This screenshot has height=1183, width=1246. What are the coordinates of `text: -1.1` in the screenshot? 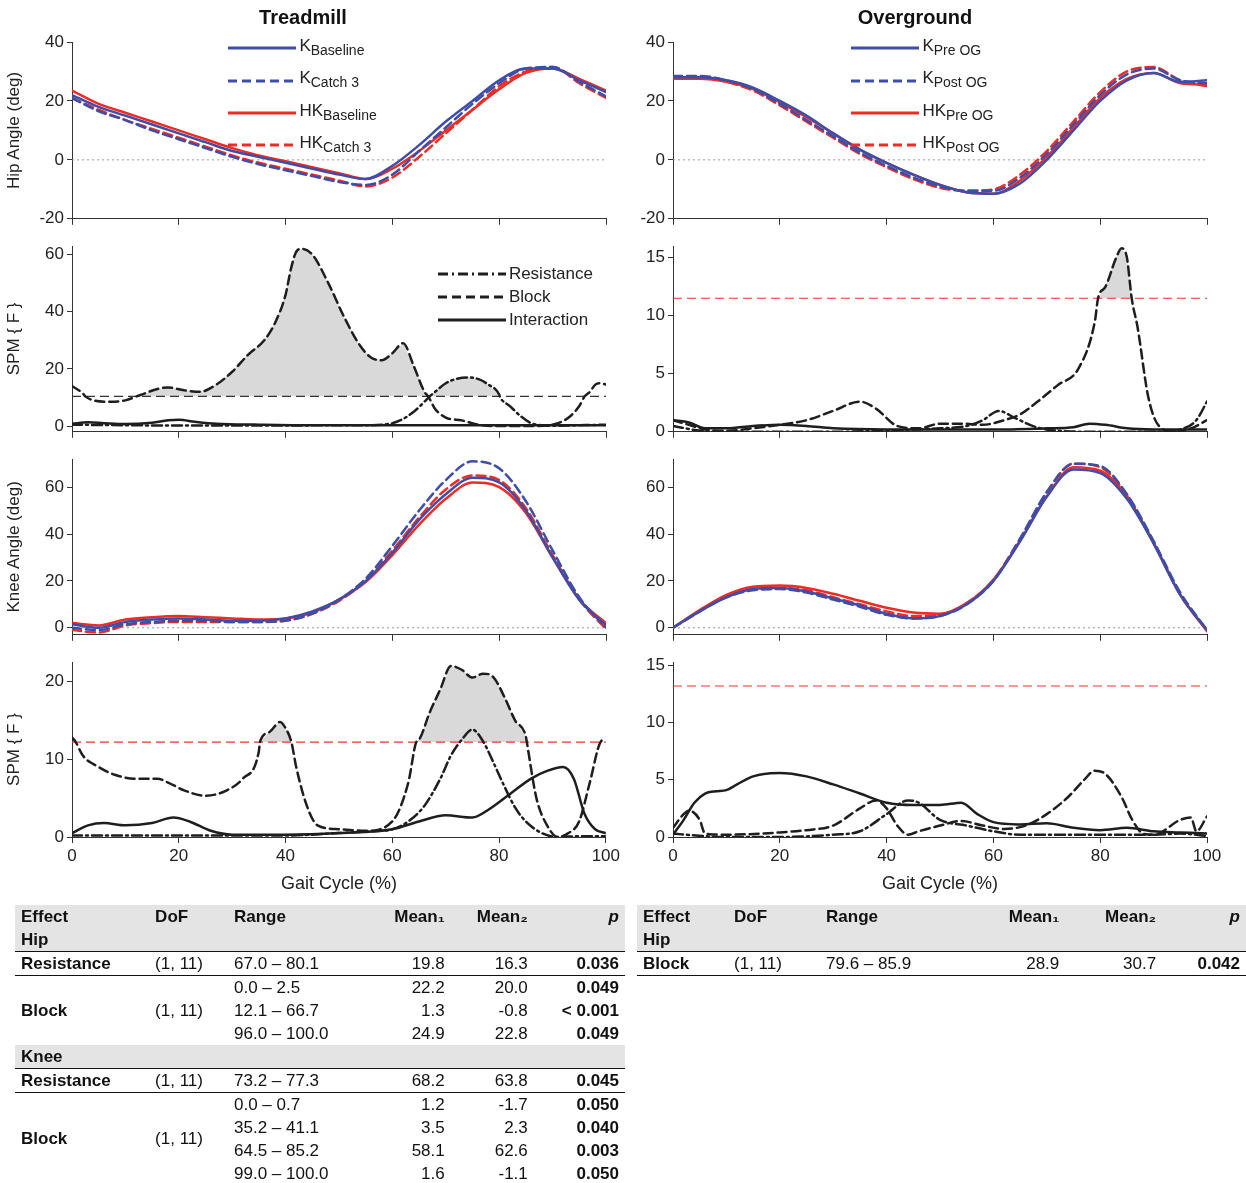 It's located at (513, 1173).